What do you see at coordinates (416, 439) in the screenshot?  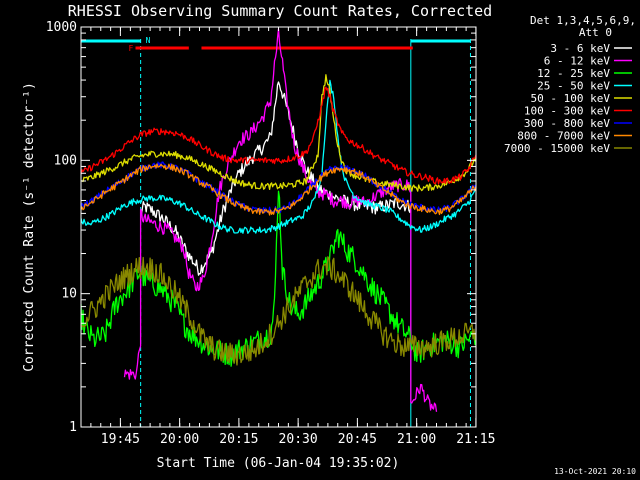 I see `x-tick-label: 21:00` at bounding box center [416, 439].